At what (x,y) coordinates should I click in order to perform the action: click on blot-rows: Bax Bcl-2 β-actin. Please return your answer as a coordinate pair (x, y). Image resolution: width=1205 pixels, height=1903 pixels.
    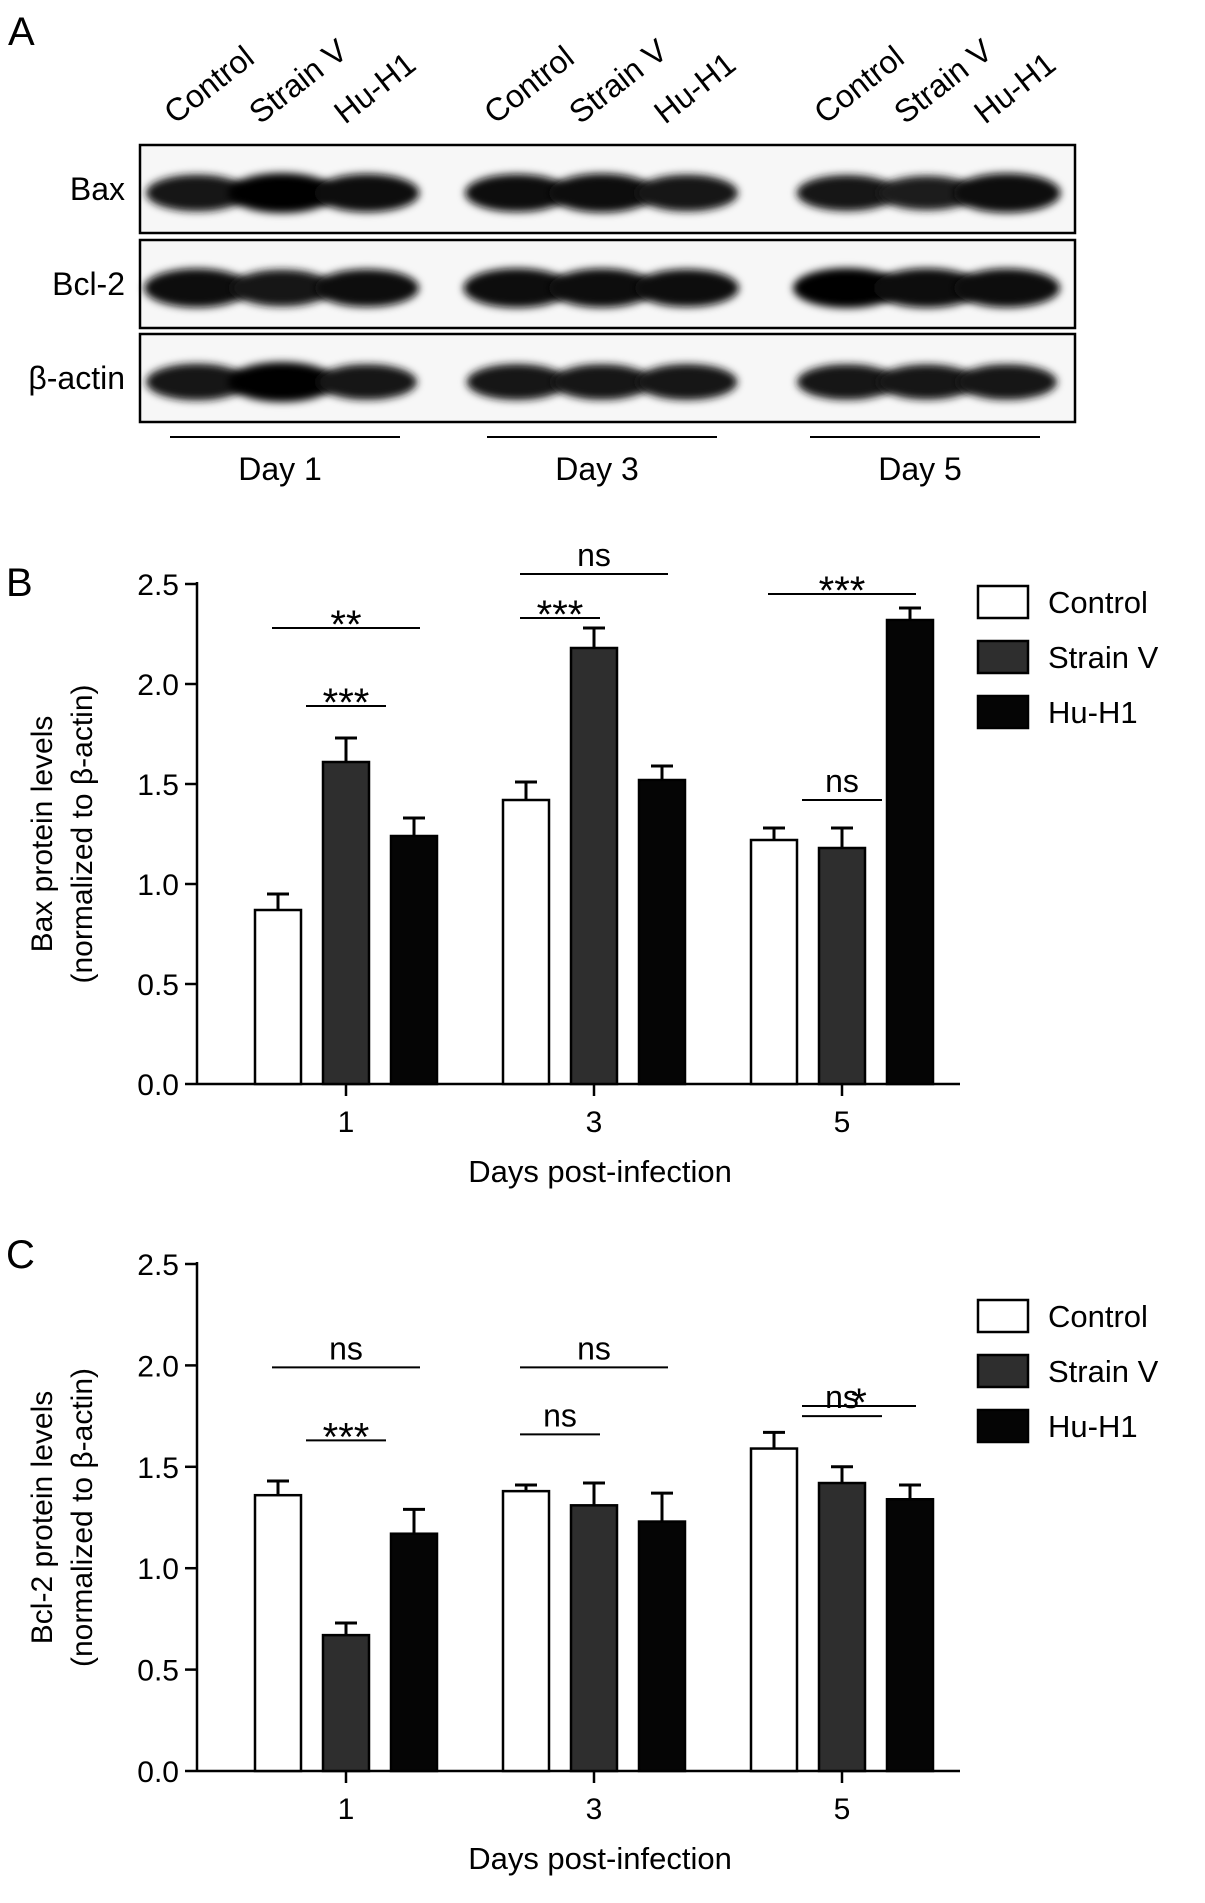
    Looking at the image, I should click on (552, 283).